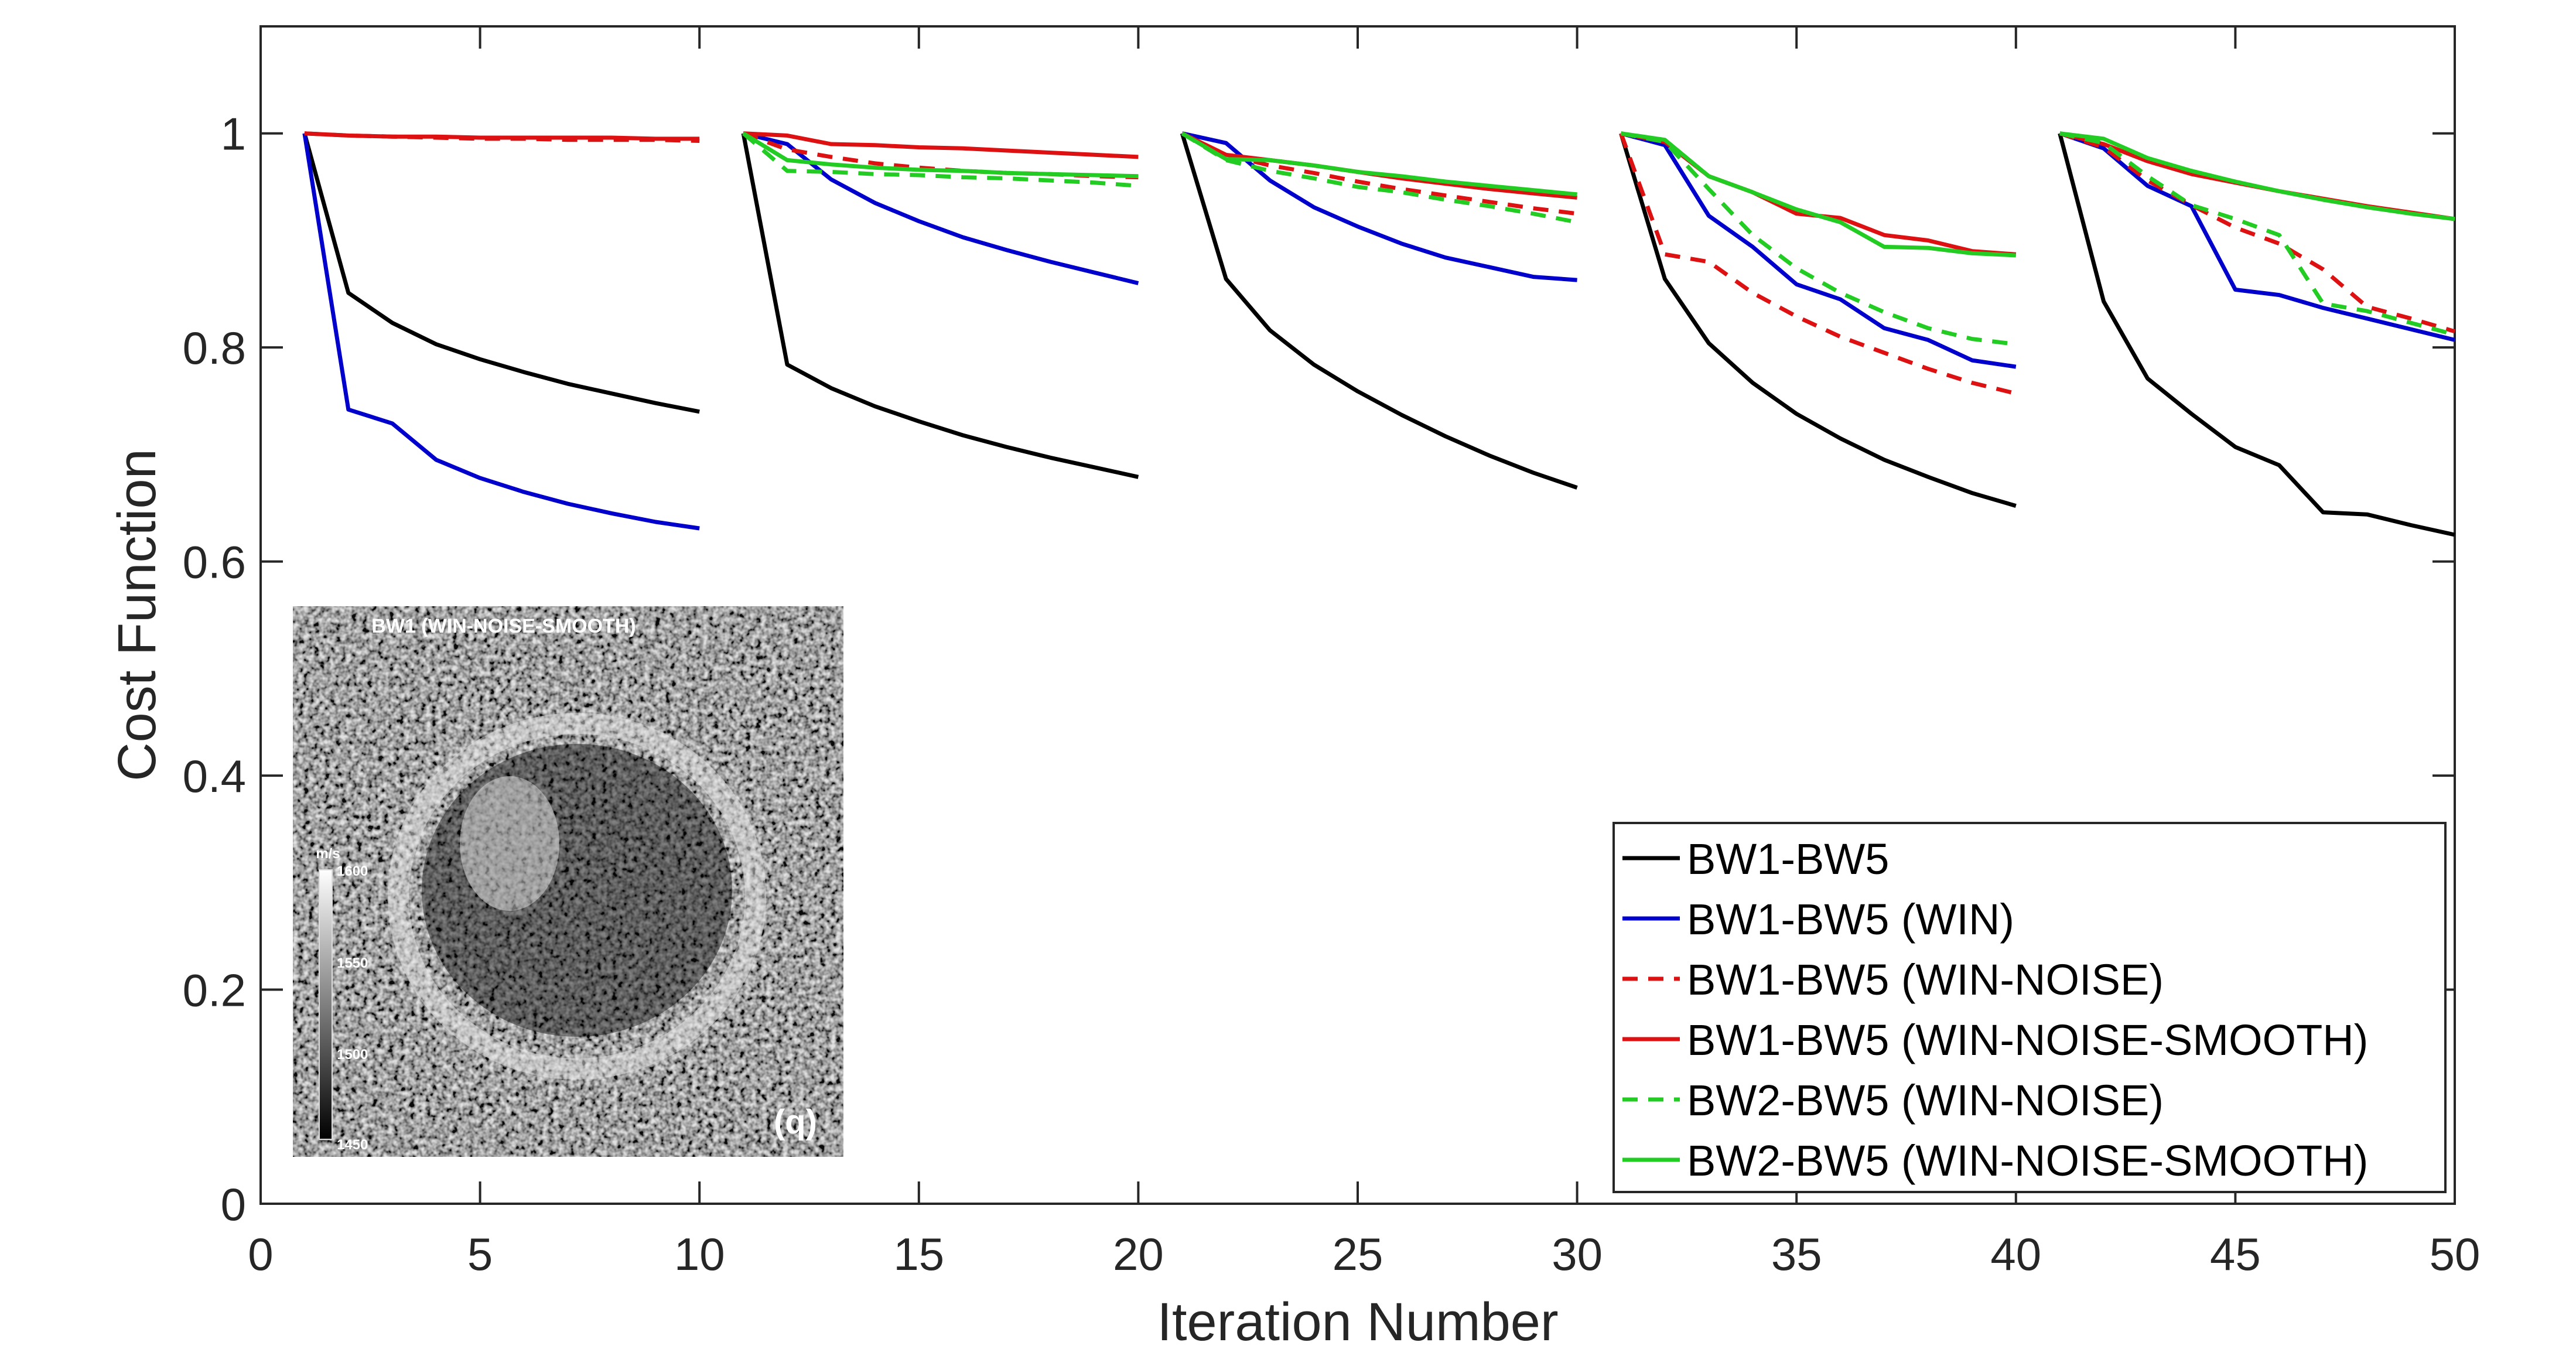 This screenshot has width=2576, height=1349. Describe the element at coordinates (214, 669) in the screenshot. I see `y-tick-labels: 0 0.2 0.4 0.6 0.8 1` at that location.